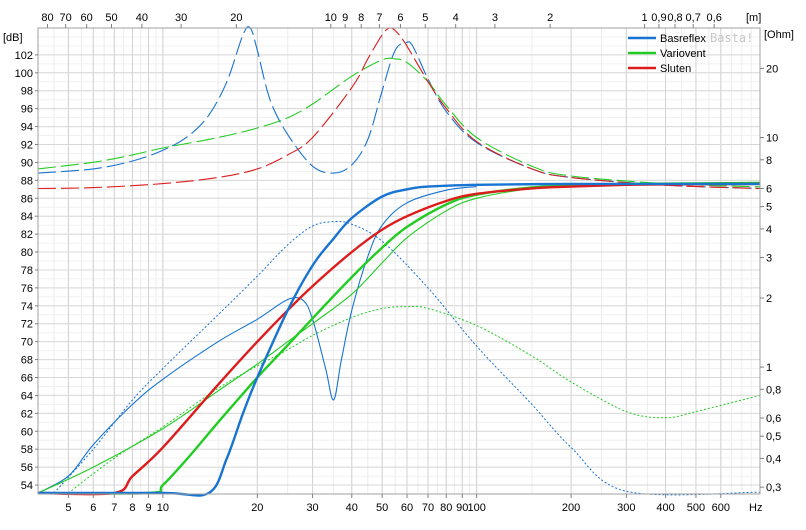  I want to click on x-tick-label: 70, so click(428, 508).